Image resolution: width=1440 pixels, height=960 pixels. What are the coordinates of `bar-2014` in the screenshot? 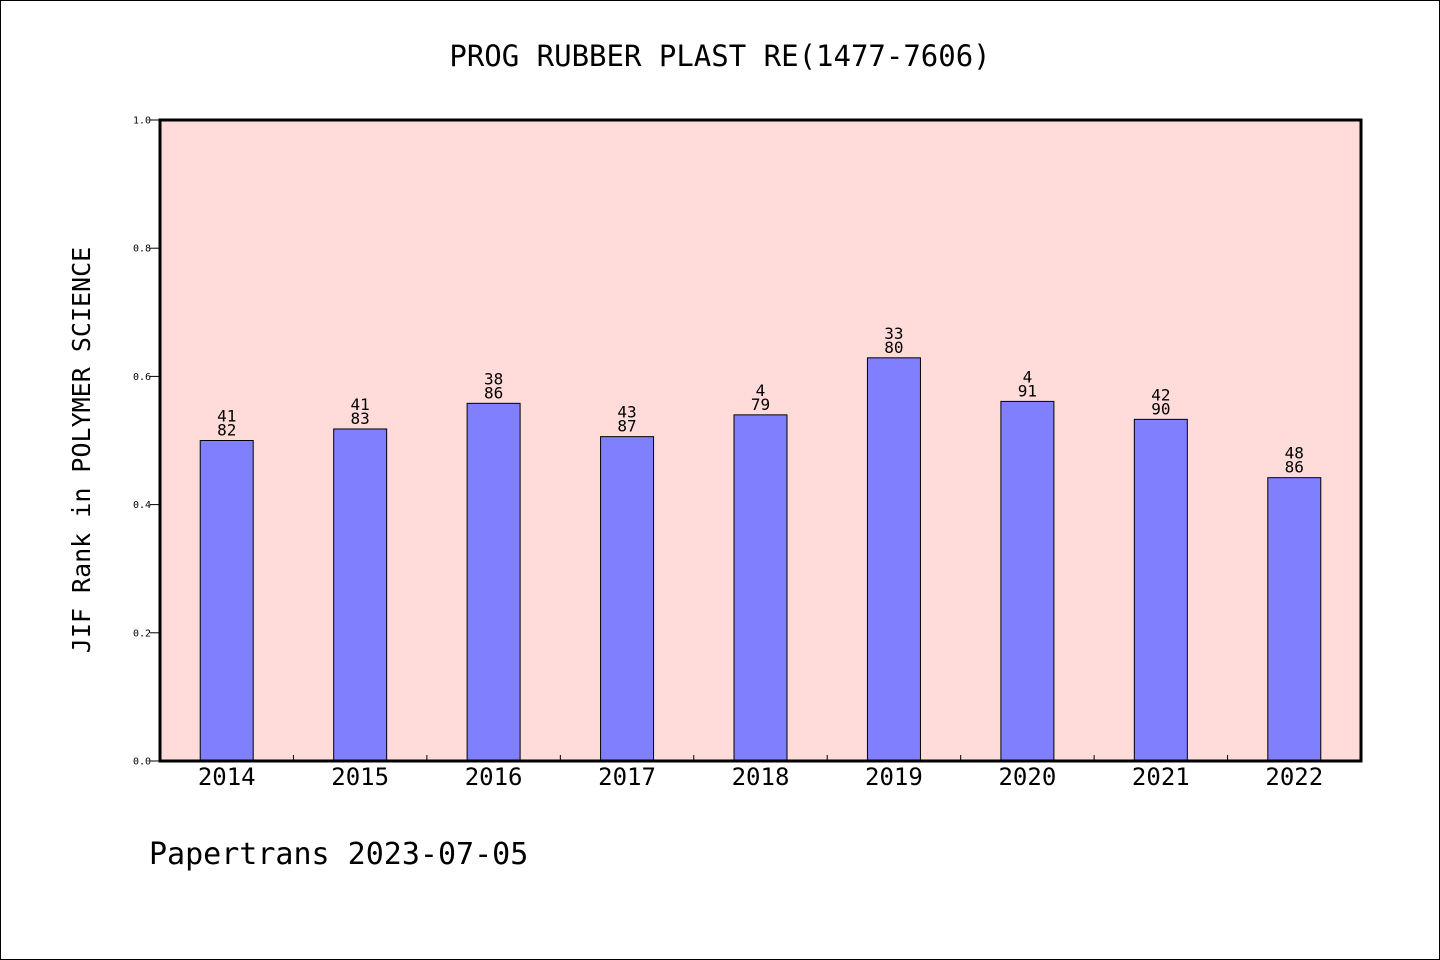 It's located at (226, 601).